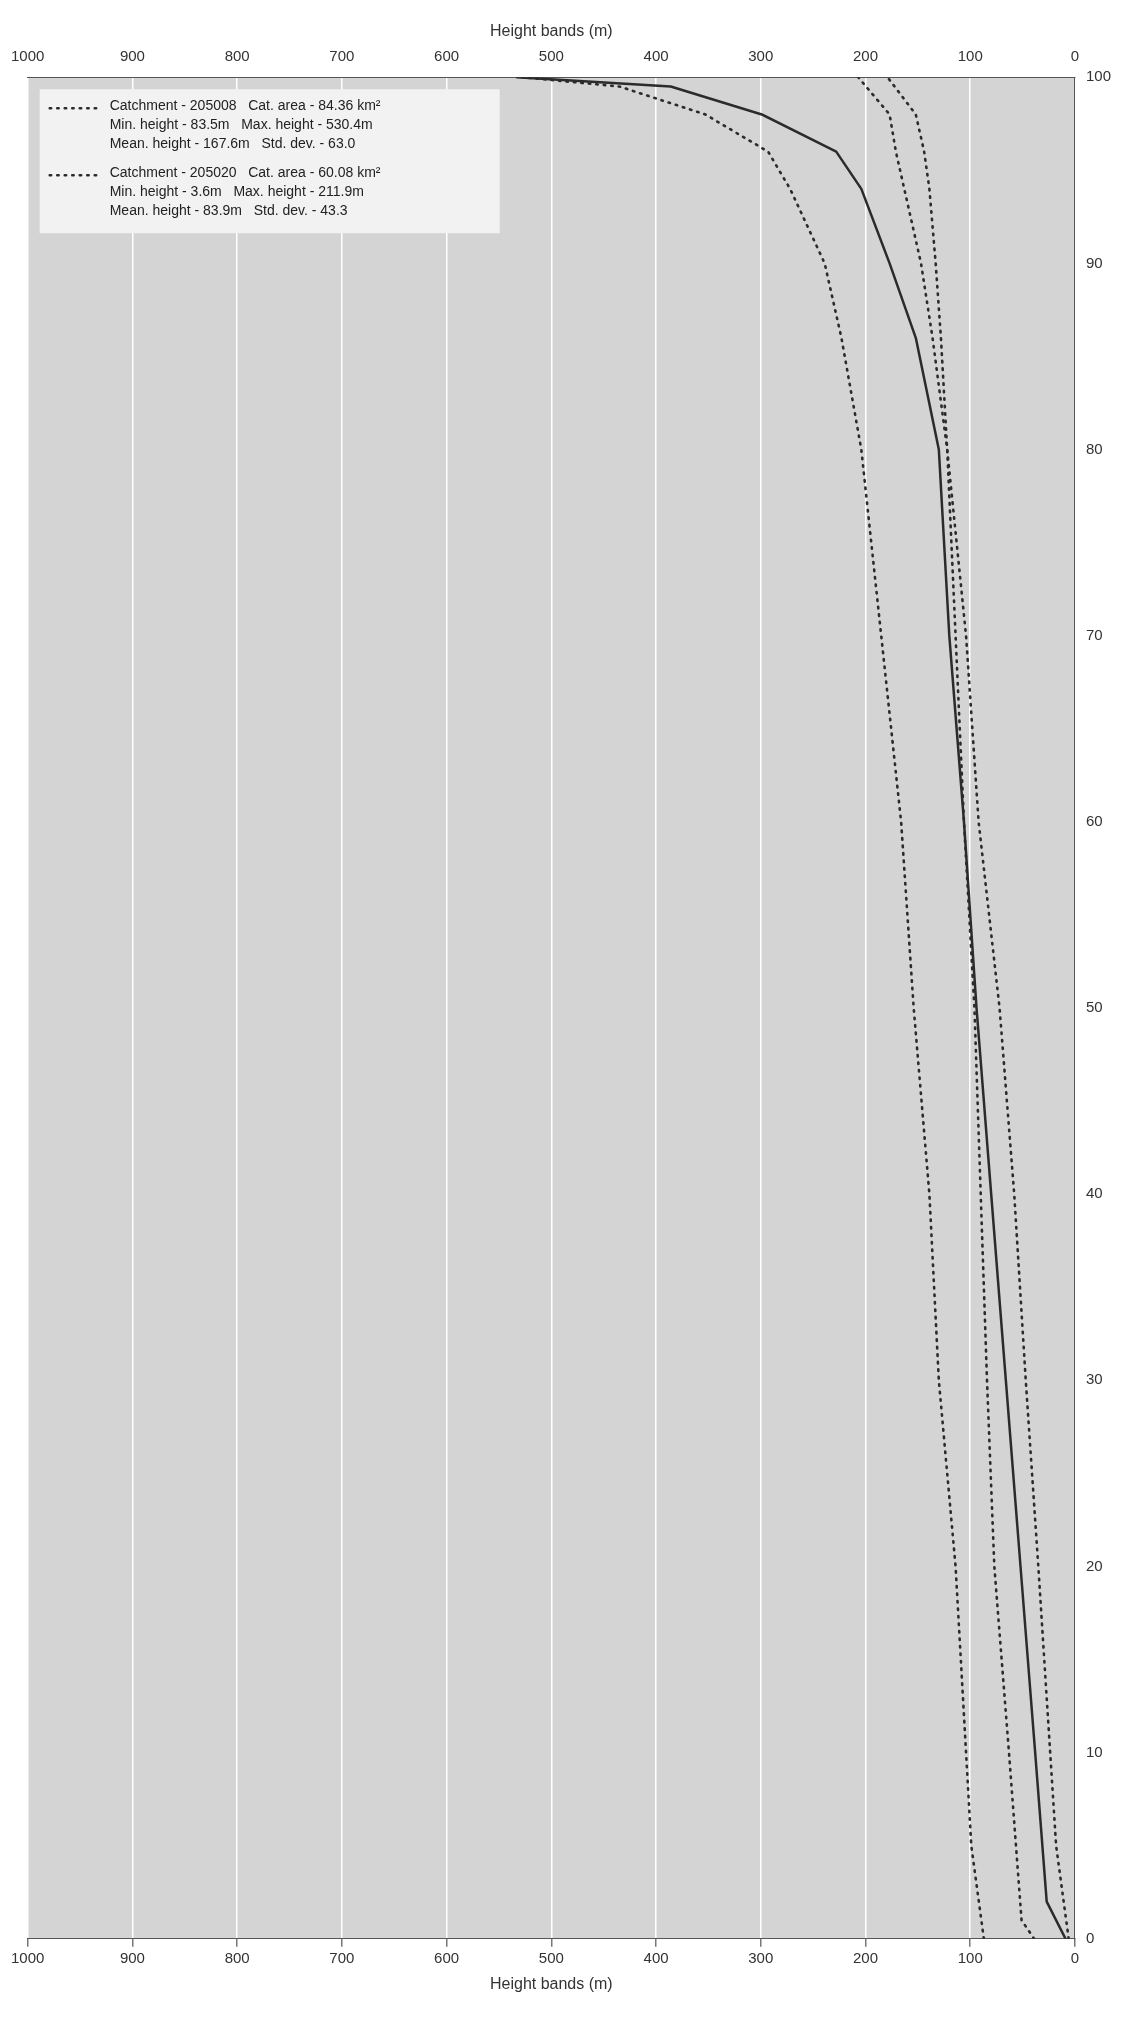 Image resolution: width=1132 pixels, height=2023 pixels. What do you see at coordinates (1094, 1565) in the screenshot?
I see `y-tick-label: 20` at bounding box center [1094, 1565].